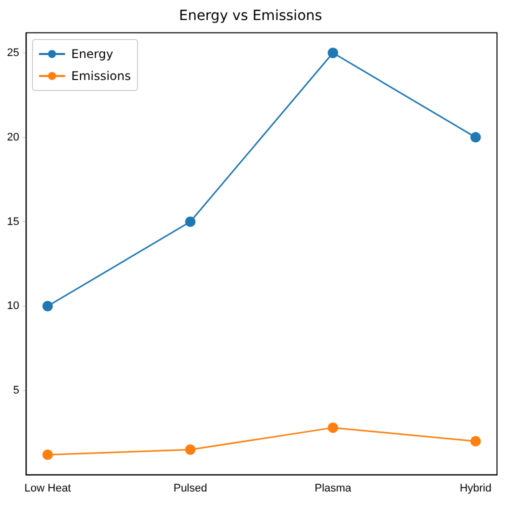 The width and height of the screenshot is (507, 506). What do you see at coordinates (13, 52) in the screenshot?
I see `y-tick-label: 25` at bounding box center [13, 52].